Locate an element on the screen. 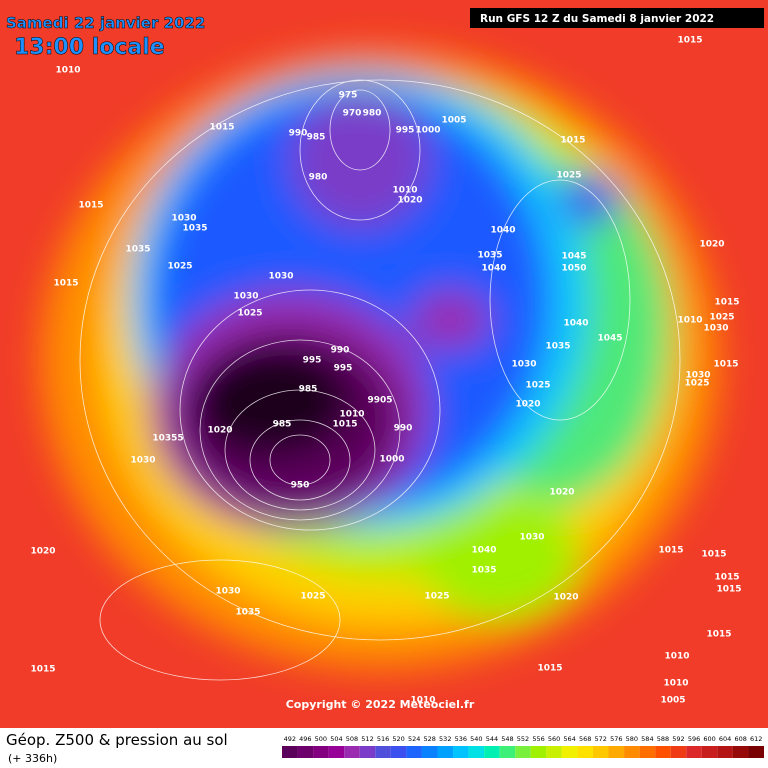  legend-label: 536 is located at coordinates (461, 739).